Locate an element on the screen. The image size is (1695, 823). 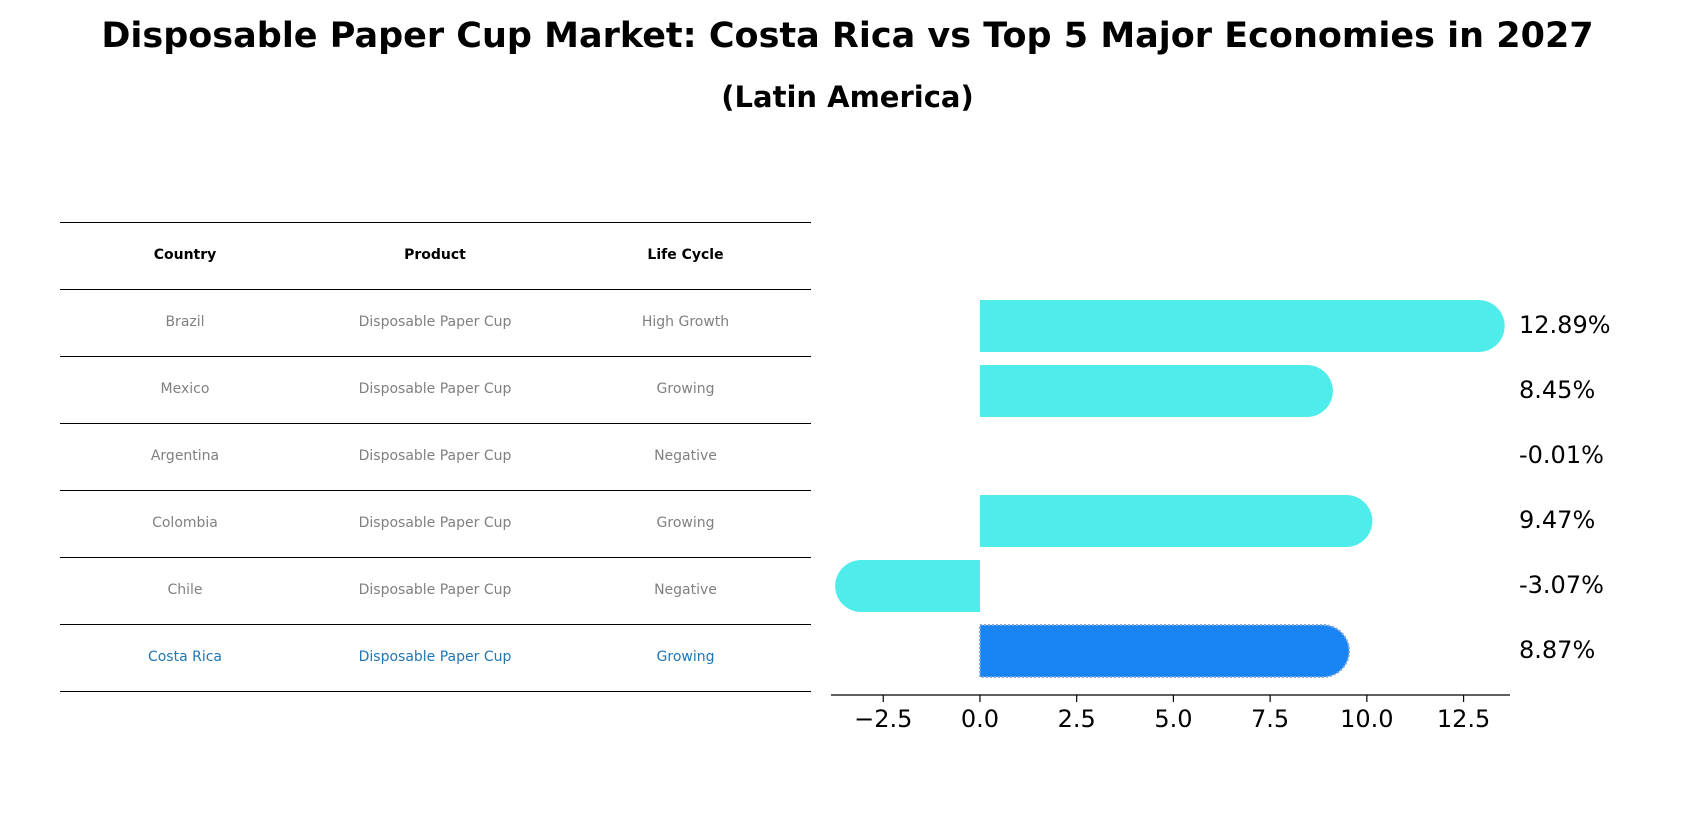
table-row: Brazil Disposable Paper Cup High Growth is located at coordinates (435, 322).